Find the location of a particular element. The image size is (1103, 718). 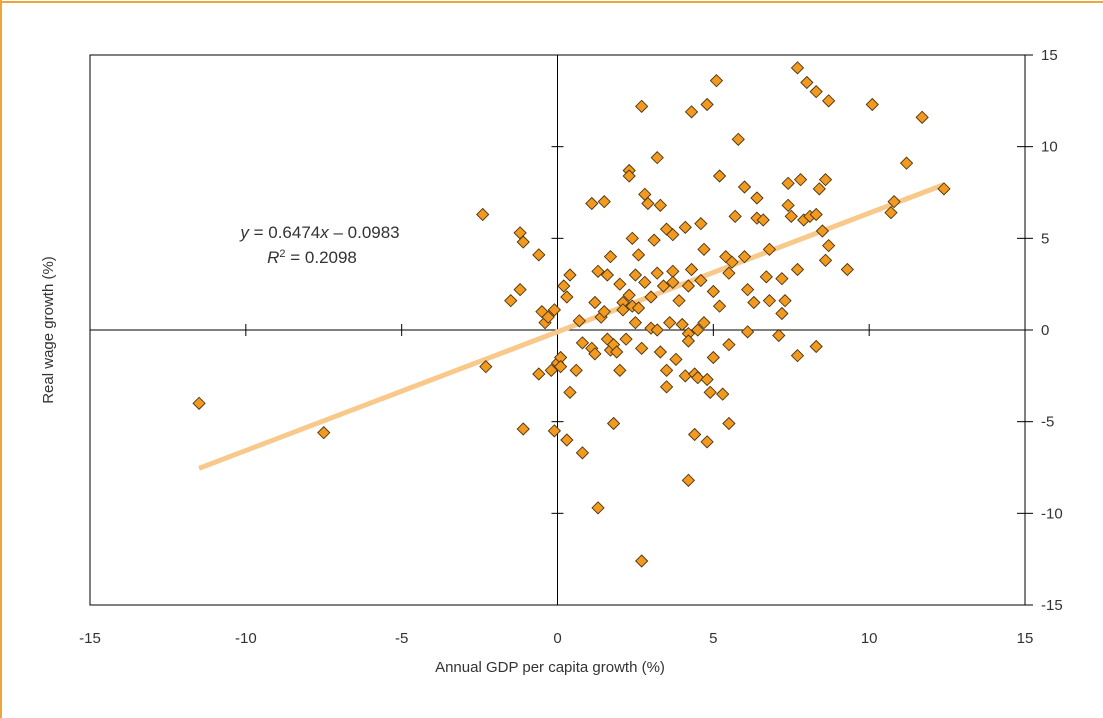

x-tick-label: -10 is located at coordinates (246, 638).